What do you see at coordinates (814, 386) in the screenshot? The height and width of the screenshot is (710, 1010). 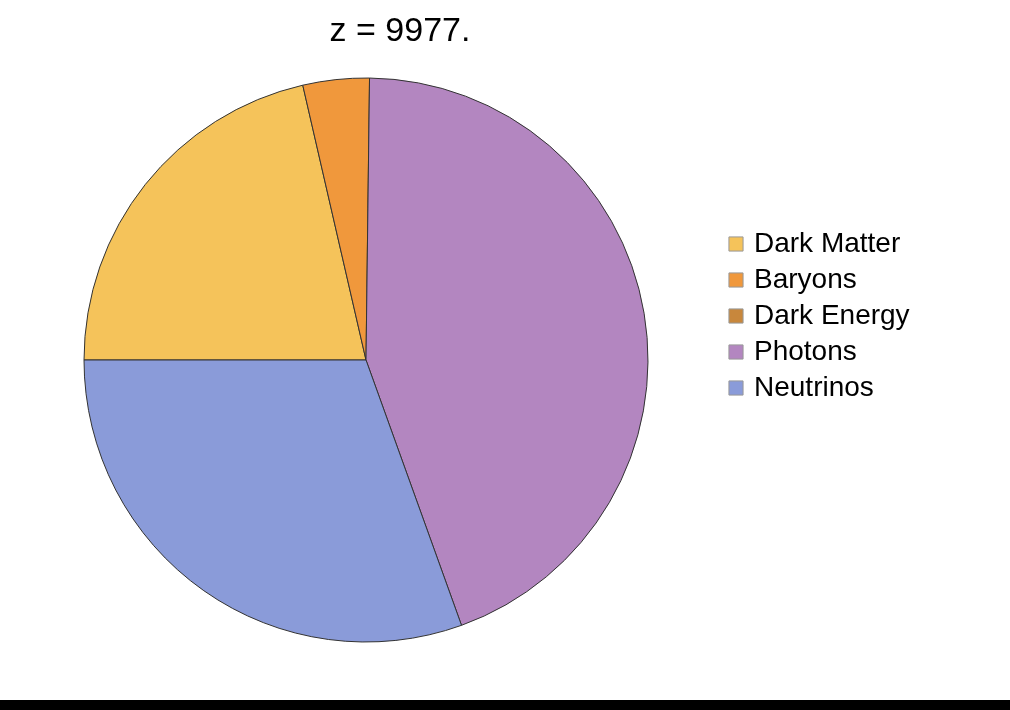 I see `legend-label: Neutrinos` at bounding box center [814, 386].